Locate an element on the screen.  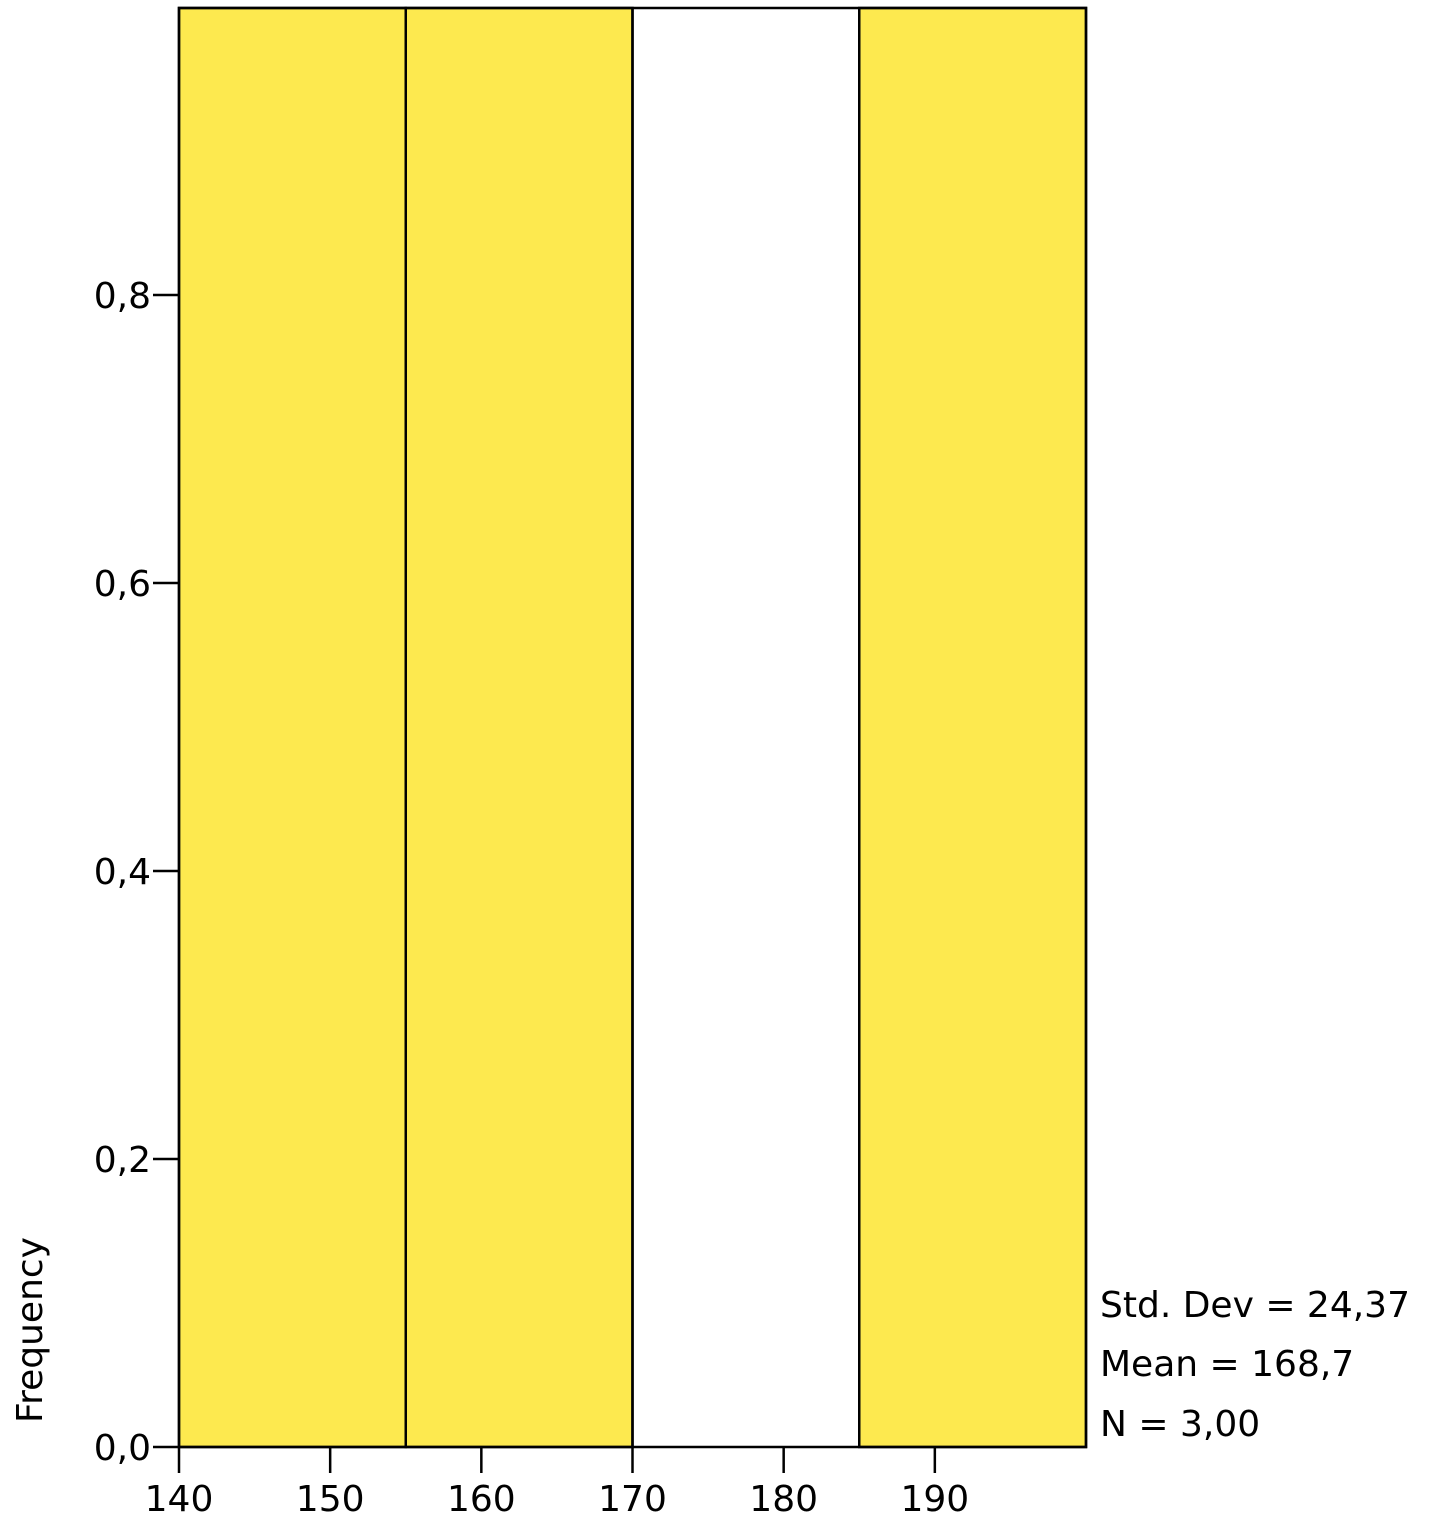
x-tick-label: 170 is located at coordinates (632, 1499).